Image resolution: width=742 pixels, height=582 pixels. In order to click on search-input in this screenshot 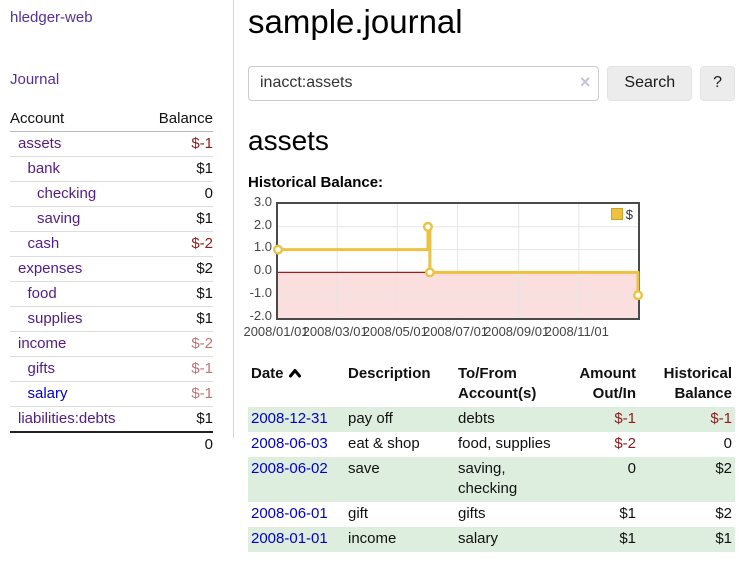, I will do `click(424, 83)`.